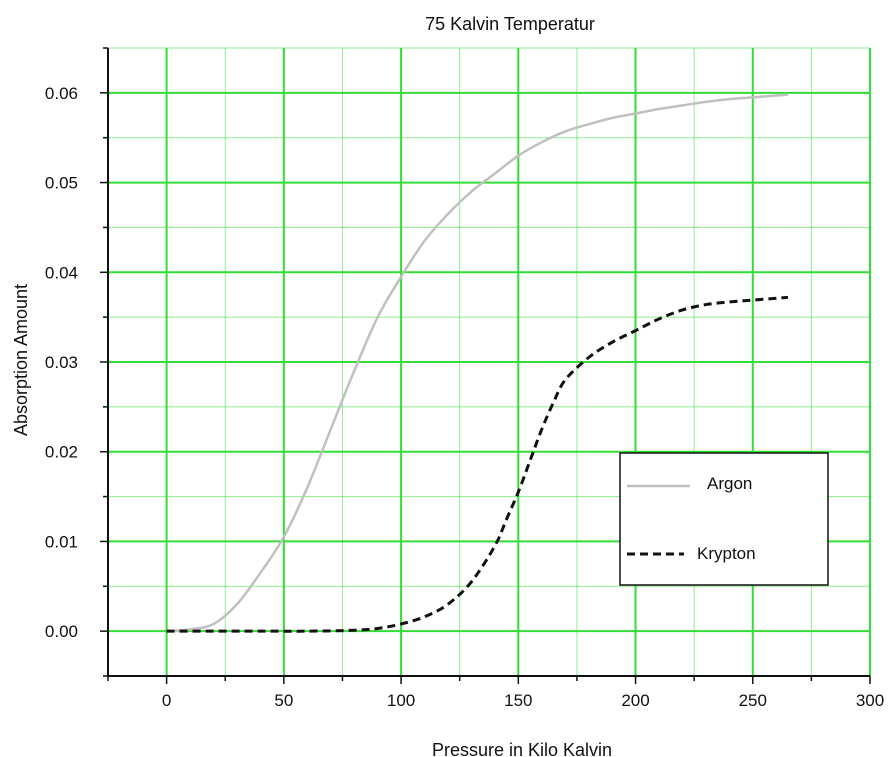 The height and width of the screenshot is (757, 892). I want to click on legend: Argon Krypton, so click(724, 519).